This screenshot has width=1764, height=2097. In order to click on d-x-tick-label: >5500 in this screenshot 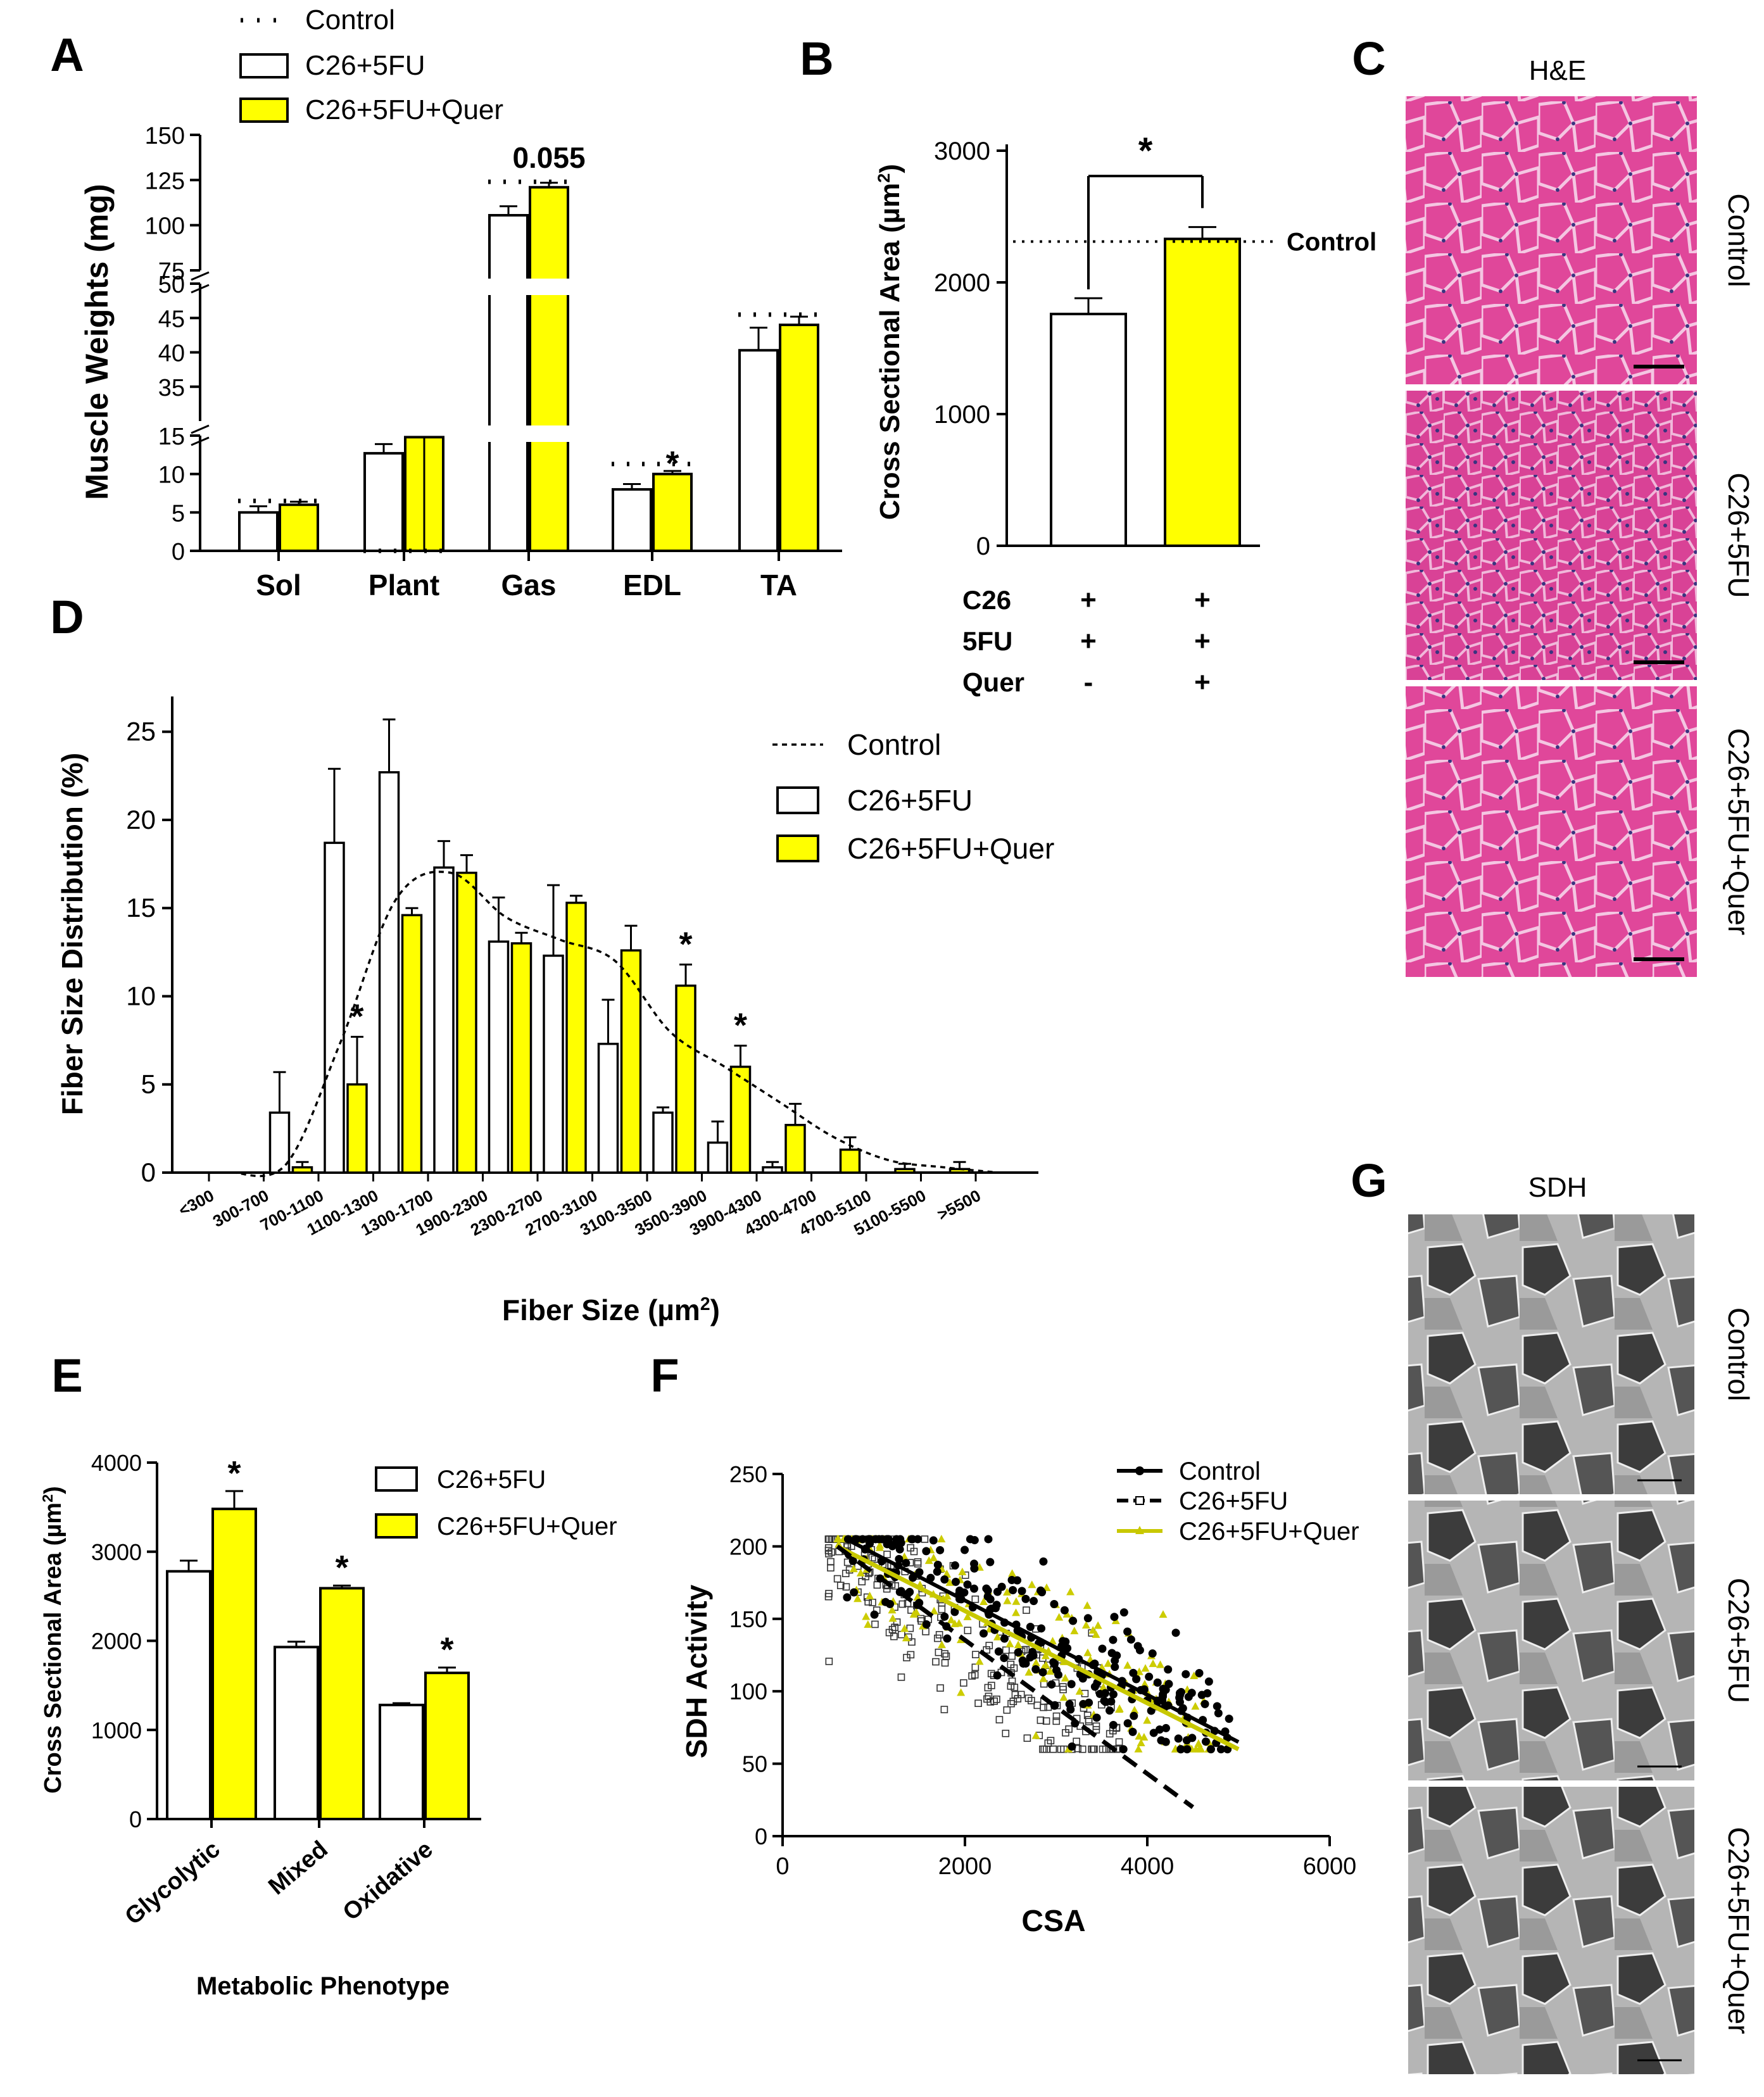, I will do `click(959, 1205)`.